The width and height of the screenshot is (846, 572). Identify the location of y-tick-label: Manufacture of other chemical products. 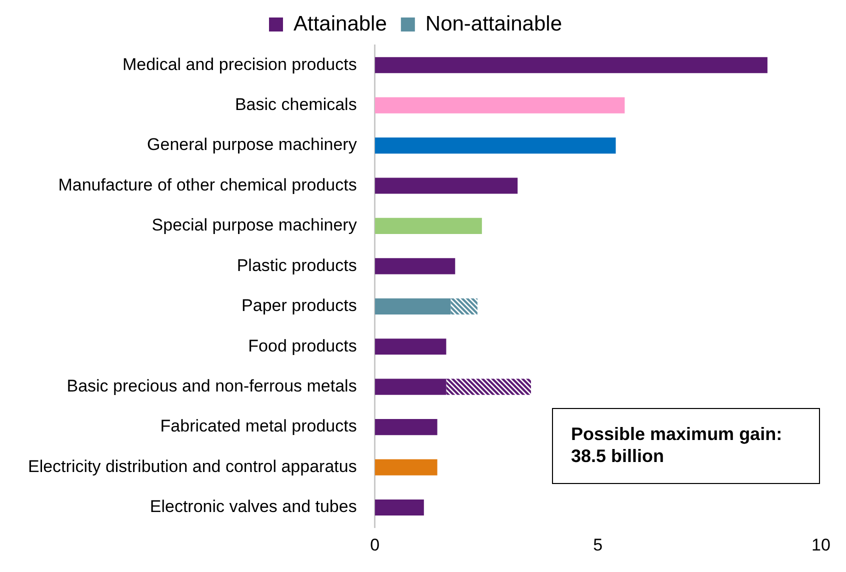
(207, 184).